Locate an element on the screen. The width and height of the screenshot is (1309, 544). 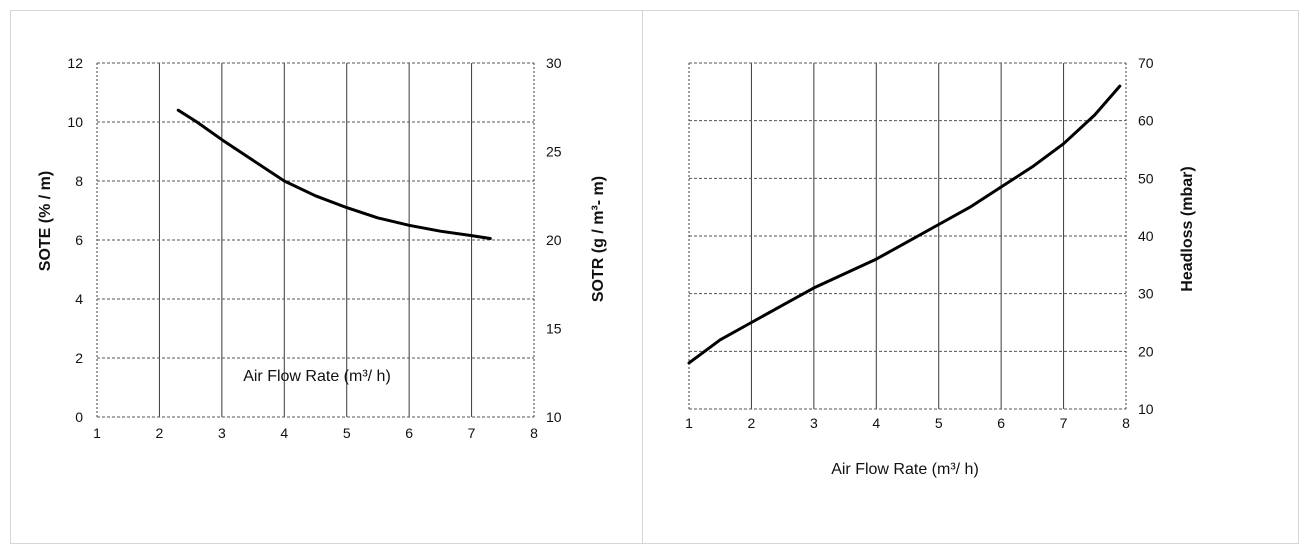
y2-tick-label: 25 is located at coordinates (554, 152).